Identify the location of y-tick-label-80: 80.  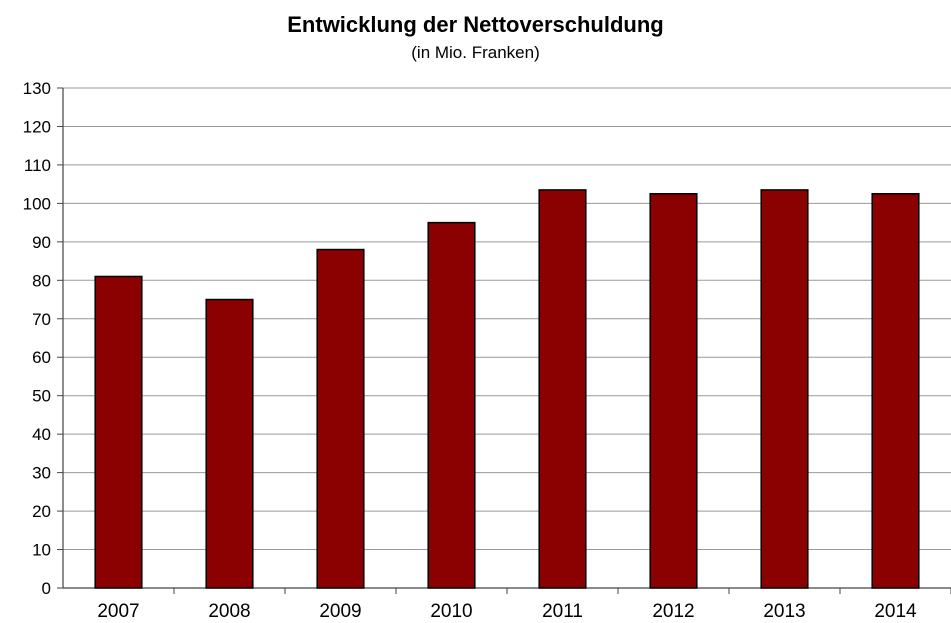
(41, 280).